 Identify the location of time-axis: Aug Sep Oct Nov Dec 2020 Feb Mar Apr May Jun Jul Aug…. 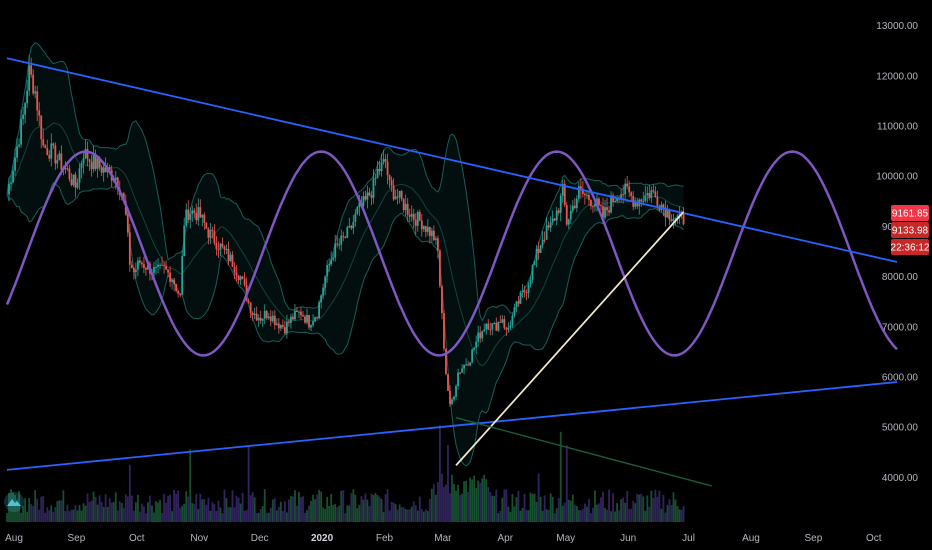
(443, 538).